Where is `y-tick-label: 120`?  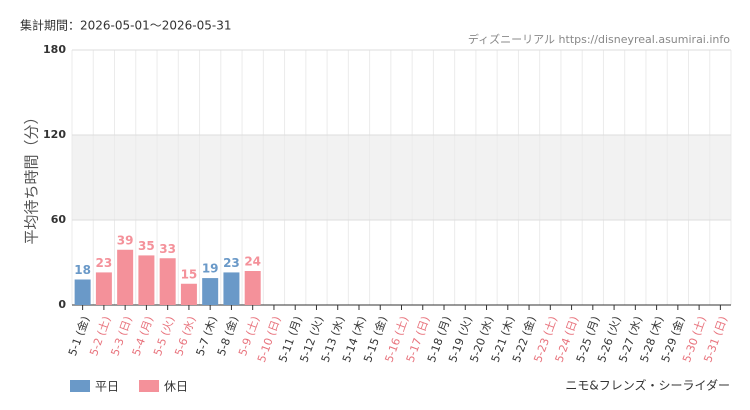 y-tick-label: 120 is located at coordinates (54, 134).